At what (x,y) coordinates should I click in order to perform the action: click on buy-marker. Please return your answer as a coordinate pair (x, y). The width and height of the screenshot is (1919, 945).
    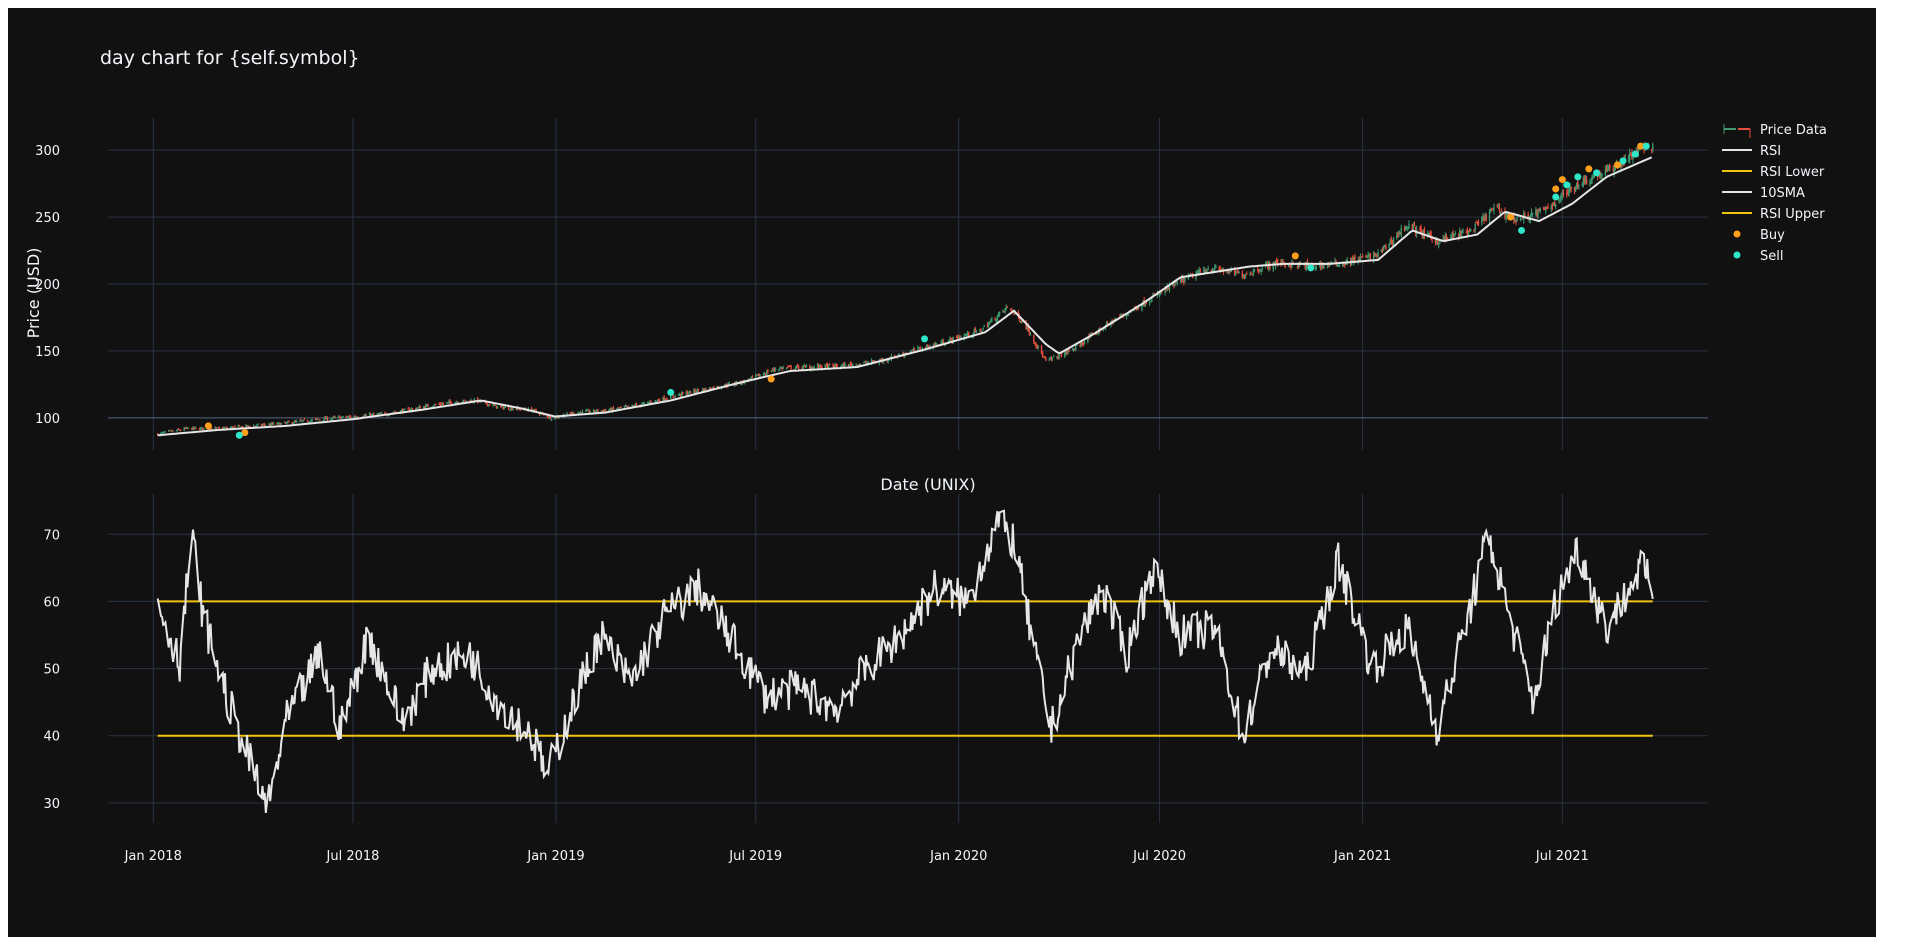
    Looking at the image, I should click on (1510, 217).